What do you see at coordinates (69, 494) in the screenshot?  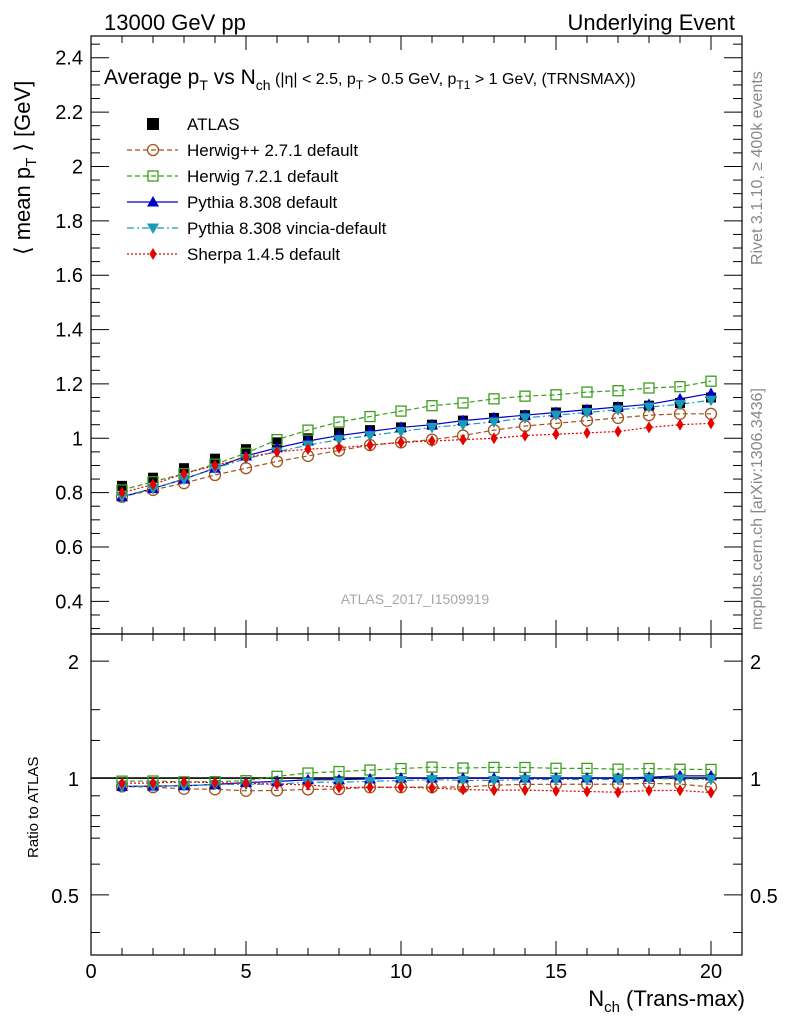 I see `y-tick-label: 0.8` at bounding box center [69, 494].